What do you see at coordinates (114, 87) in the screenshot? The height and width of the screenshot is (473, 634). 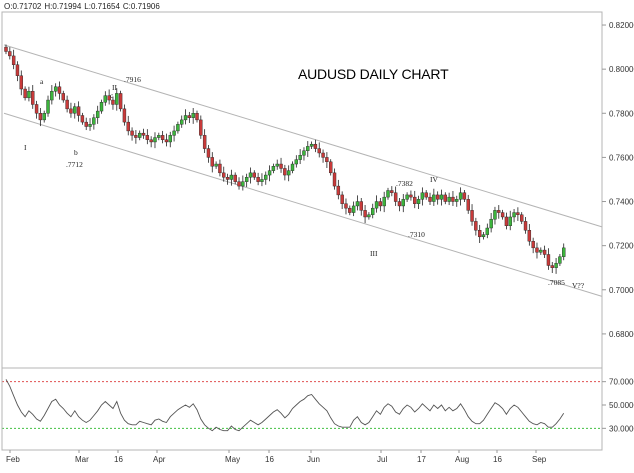 I see `annotation-label: II` at bounding box center [114, 87].